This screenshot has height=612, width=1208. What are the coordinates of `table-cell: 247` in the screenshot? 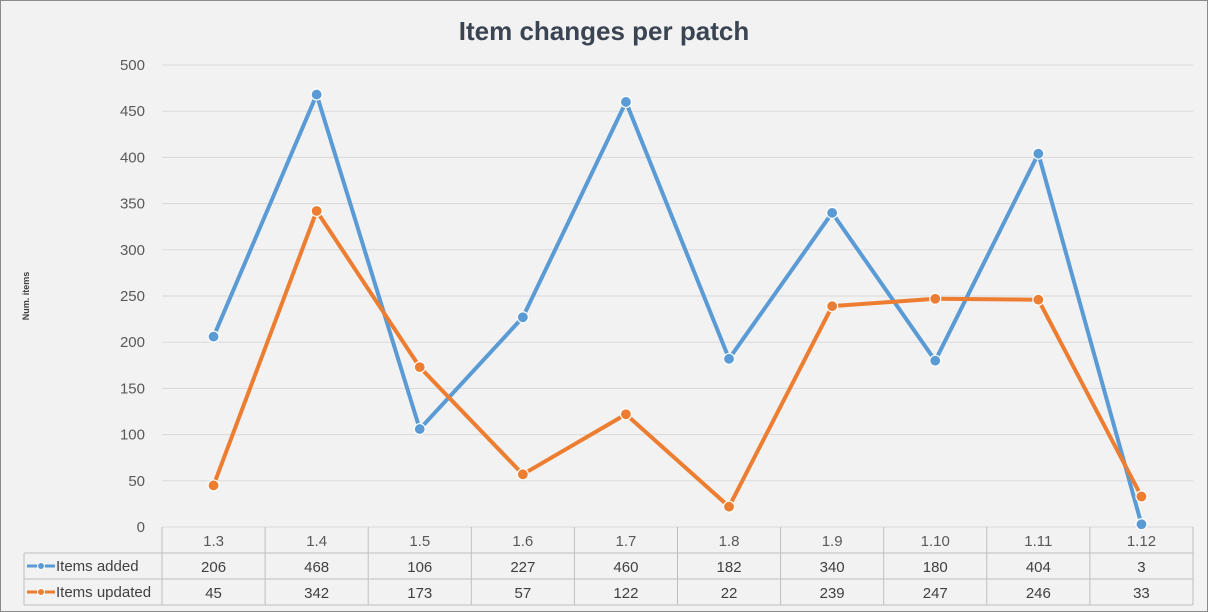 It's located at (935, 593).